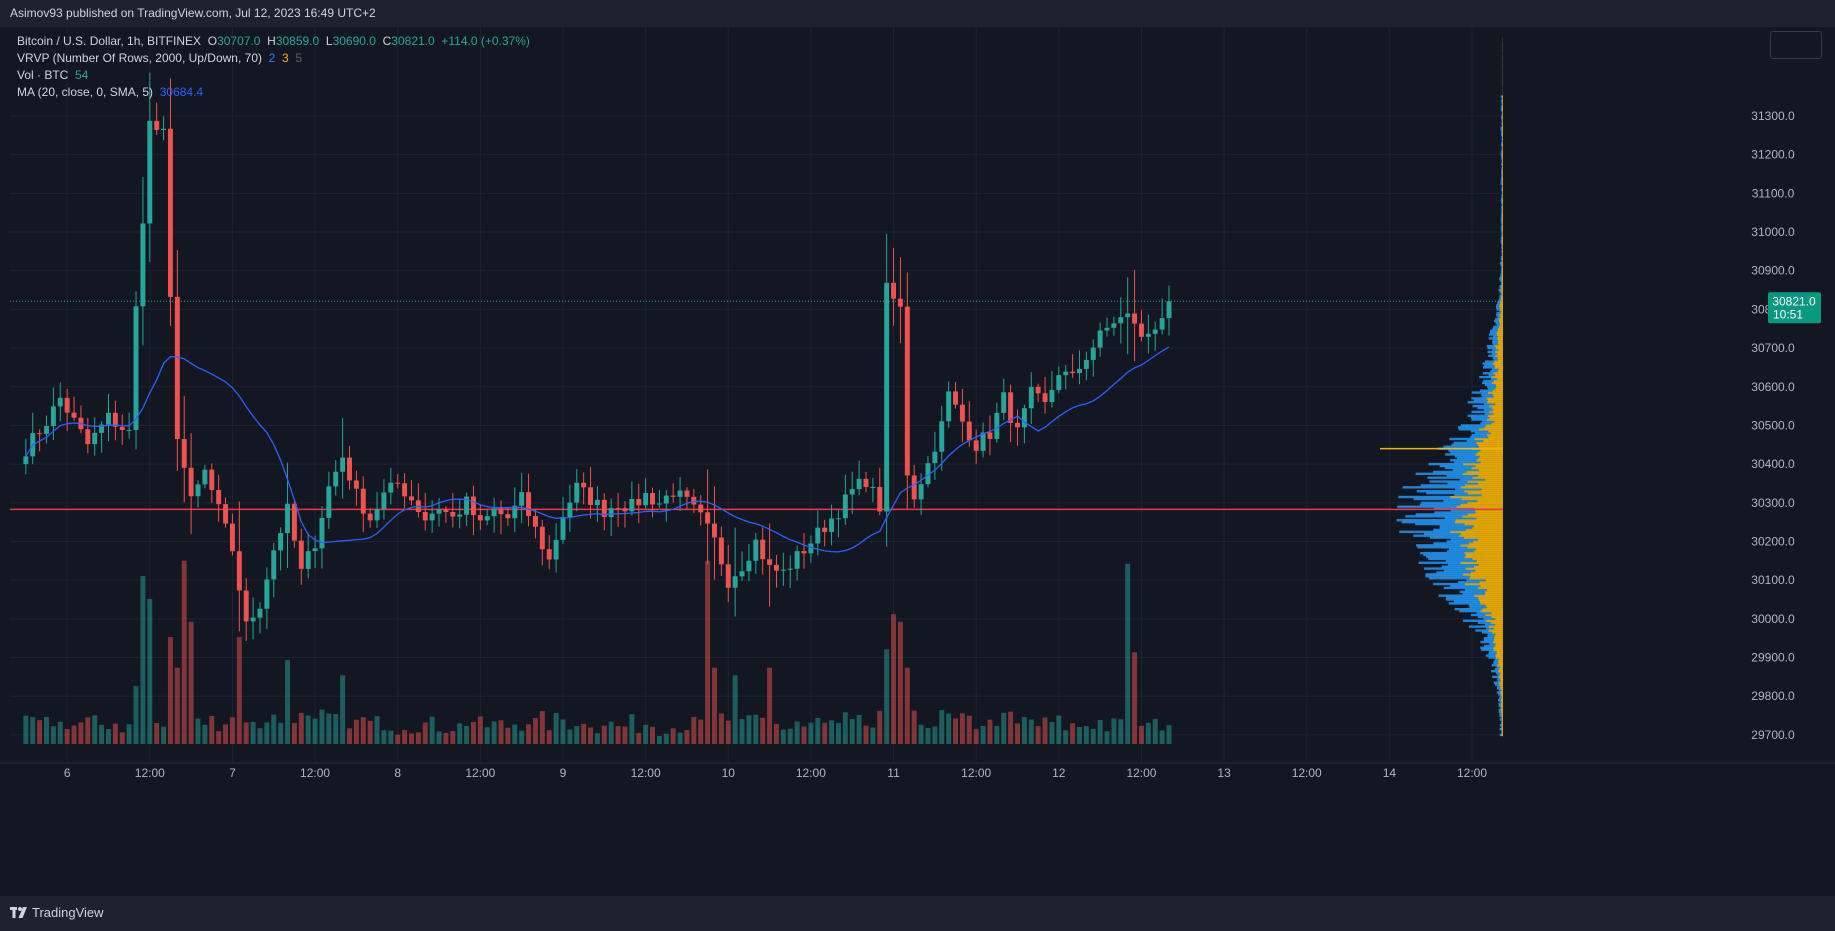 The image size is (1835, 931). I want to click on low-value: 30690.0, so click(354, 41).